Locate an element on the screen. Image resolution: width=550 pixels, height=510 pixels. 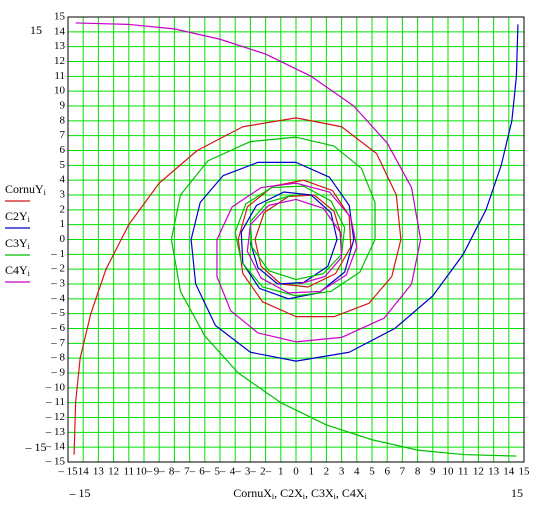
y-tick-label: – 6 is located at coordinates (57, 328).